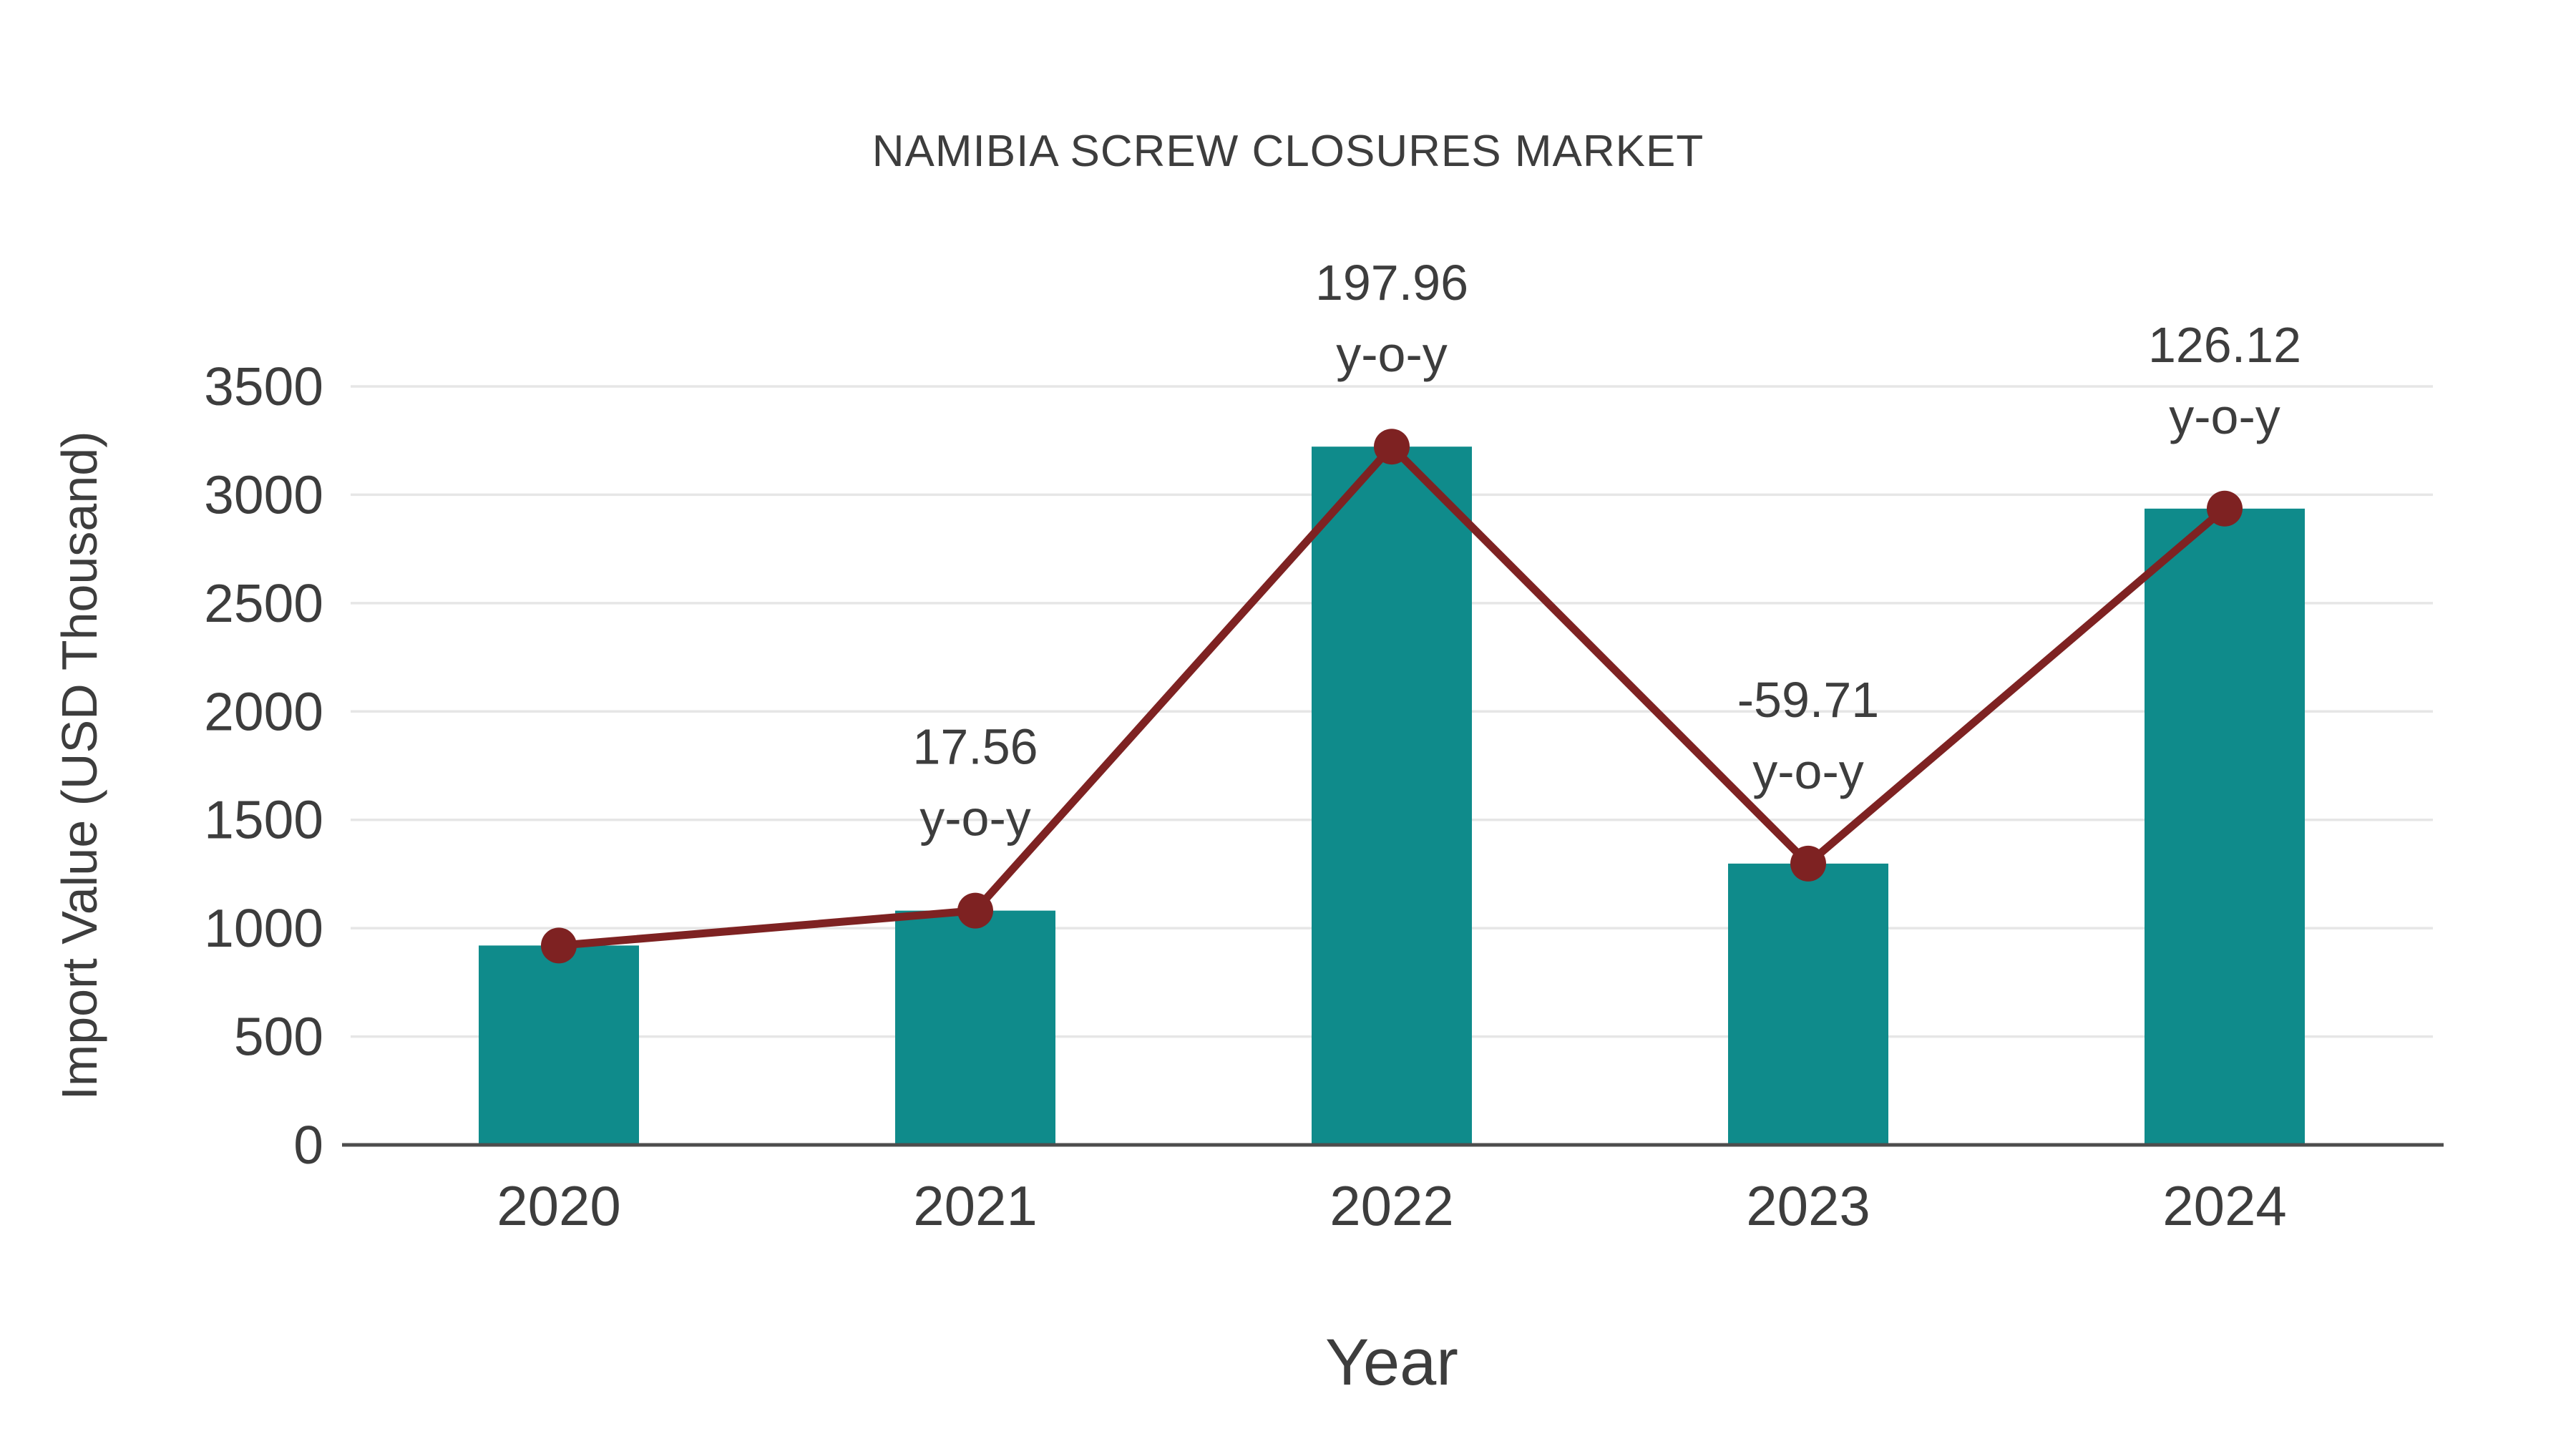 This screenshot has width=2576, height=1449. What do you see at coordinates (975, 747) in the screenshot?
I see `annotation-value-2021: 17.56` at bounding box center [975, 747].